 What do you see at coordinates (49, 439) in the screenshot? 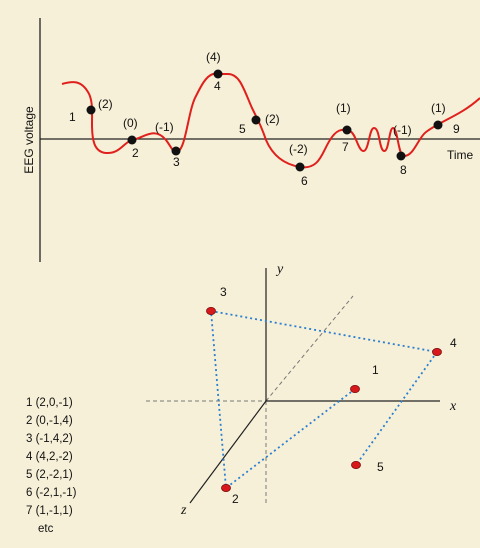
I see `coordinate-list-item: 3 (-1,4,2)` at bounding box center [49, 439].